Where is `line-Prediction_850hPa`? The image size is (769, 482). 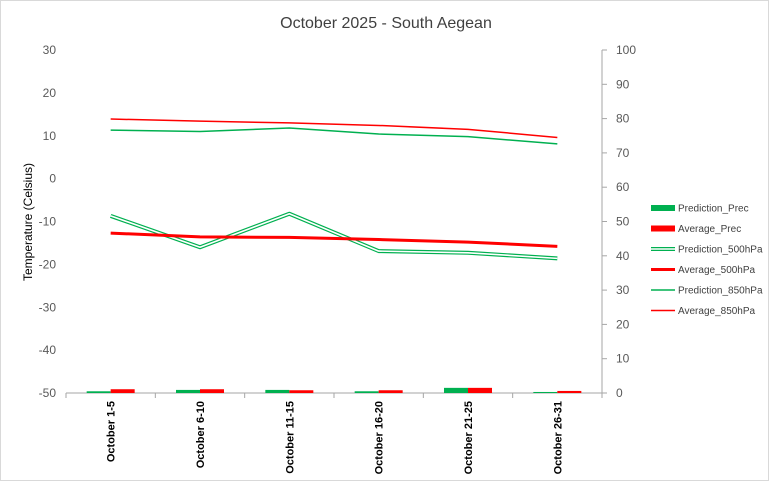 line-Prediction_850hPa is located at coordinates (334, 136).